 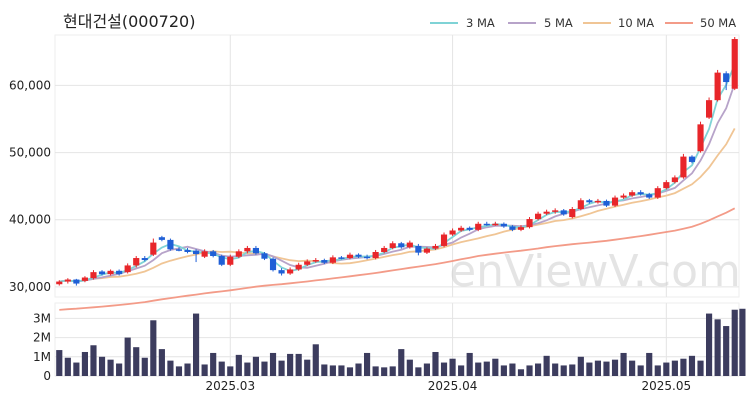 What do you see at coordinates (718, 23) in the screenshot?
I see `legend-label-ma50: 50 MA` at bounding box center [718, 23].